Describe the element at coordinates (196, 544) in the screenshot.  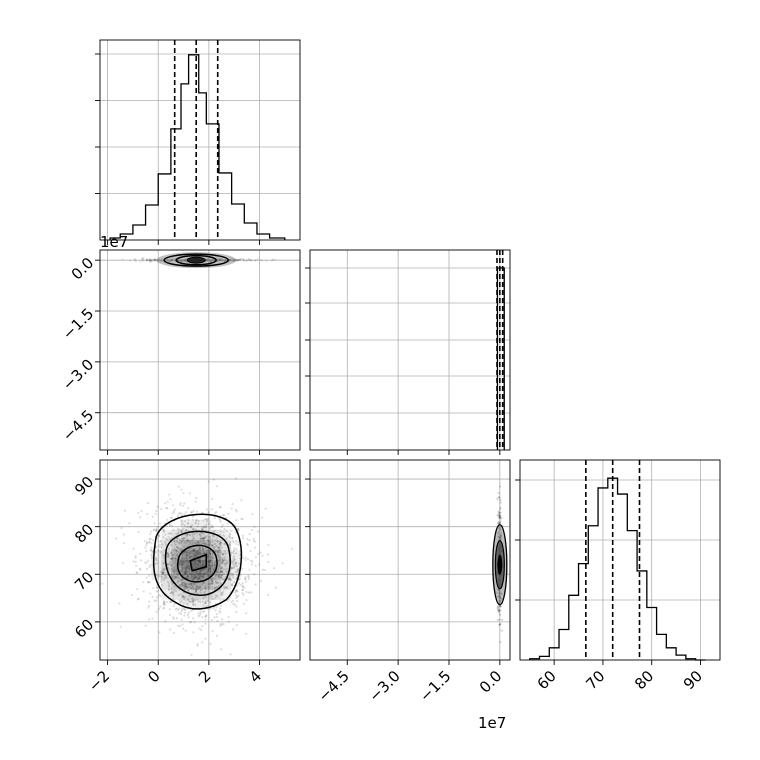
I see `scatter-param3-vs-param1-density-cell` at that location.